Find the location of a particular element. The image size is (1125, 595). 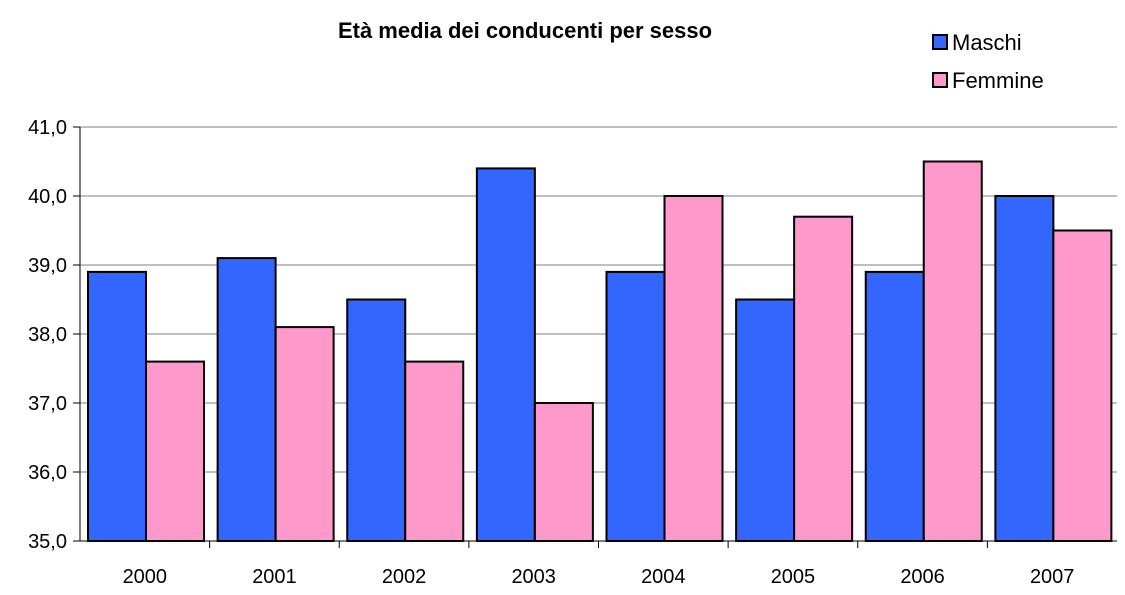

x-tick-label: 2001 is located at coordinates (274, 577).